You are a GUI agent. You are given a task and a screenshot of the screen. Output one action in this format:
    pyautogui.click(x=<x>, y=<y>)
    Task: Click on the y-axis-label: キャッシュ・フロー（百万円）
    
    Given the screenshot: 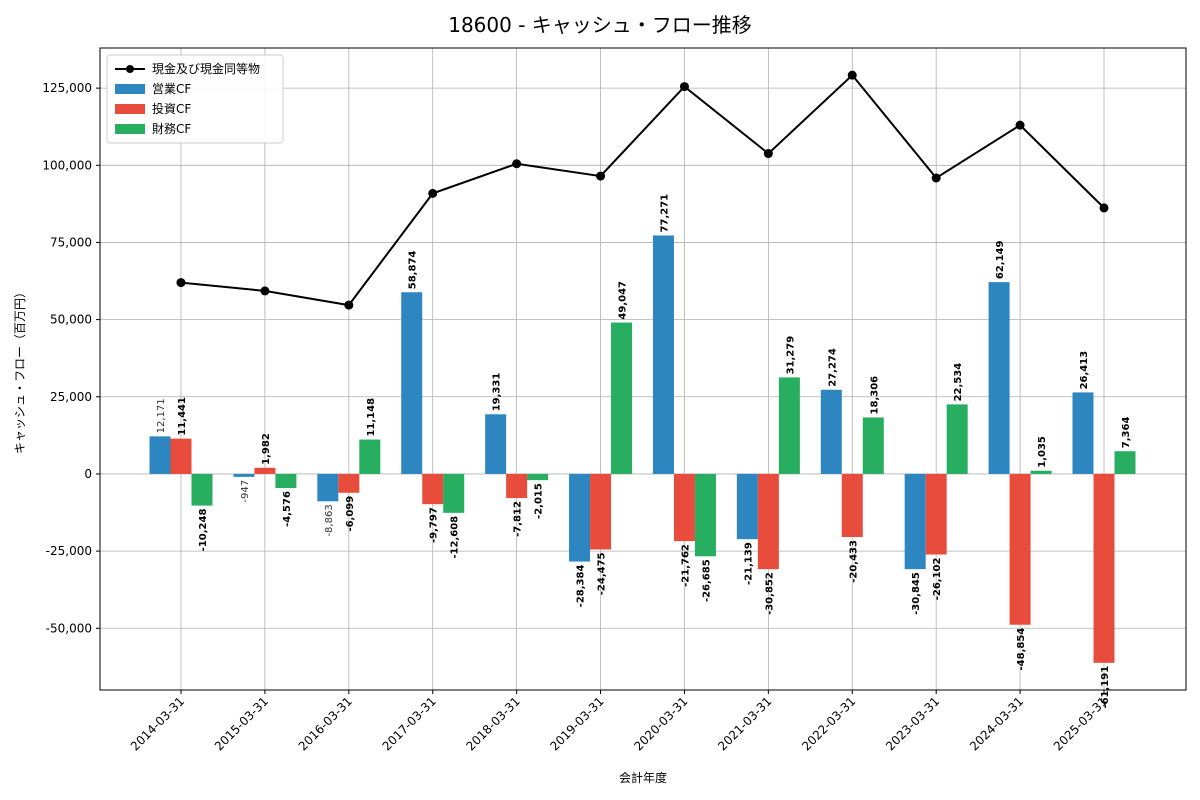 What is the action you would take?
    pyautogui.click(x=20, y=370)
    